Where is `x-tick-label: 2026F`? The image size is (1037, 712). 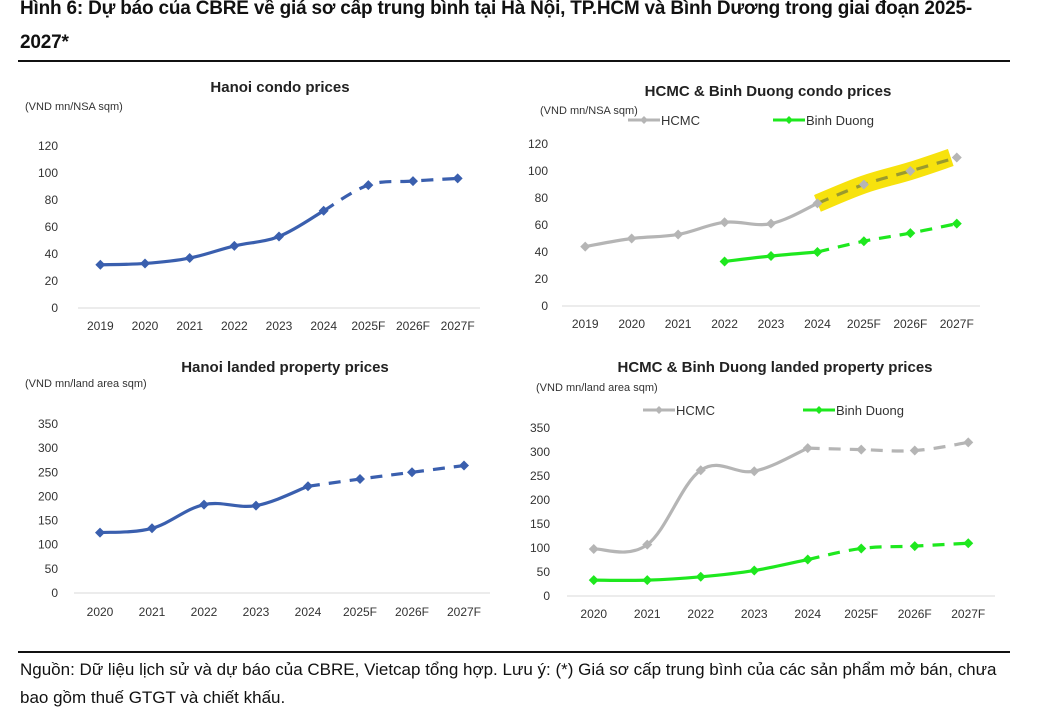
x-tick-label: 2026F is located at coordinates (910, 324).